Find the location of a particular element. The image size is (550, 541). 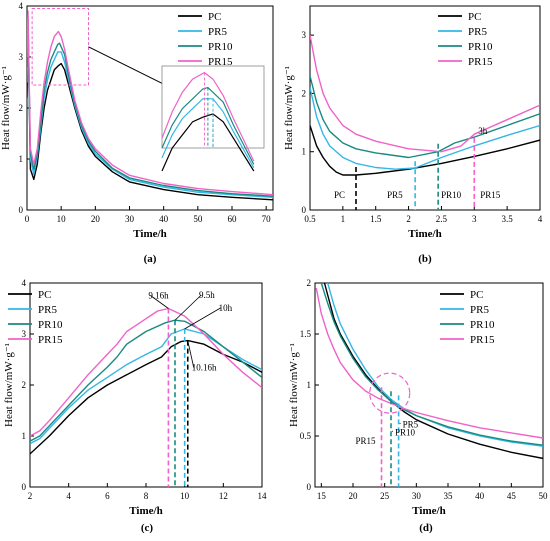

panel-d-series-pr10 is located at coordinates (431, 364).